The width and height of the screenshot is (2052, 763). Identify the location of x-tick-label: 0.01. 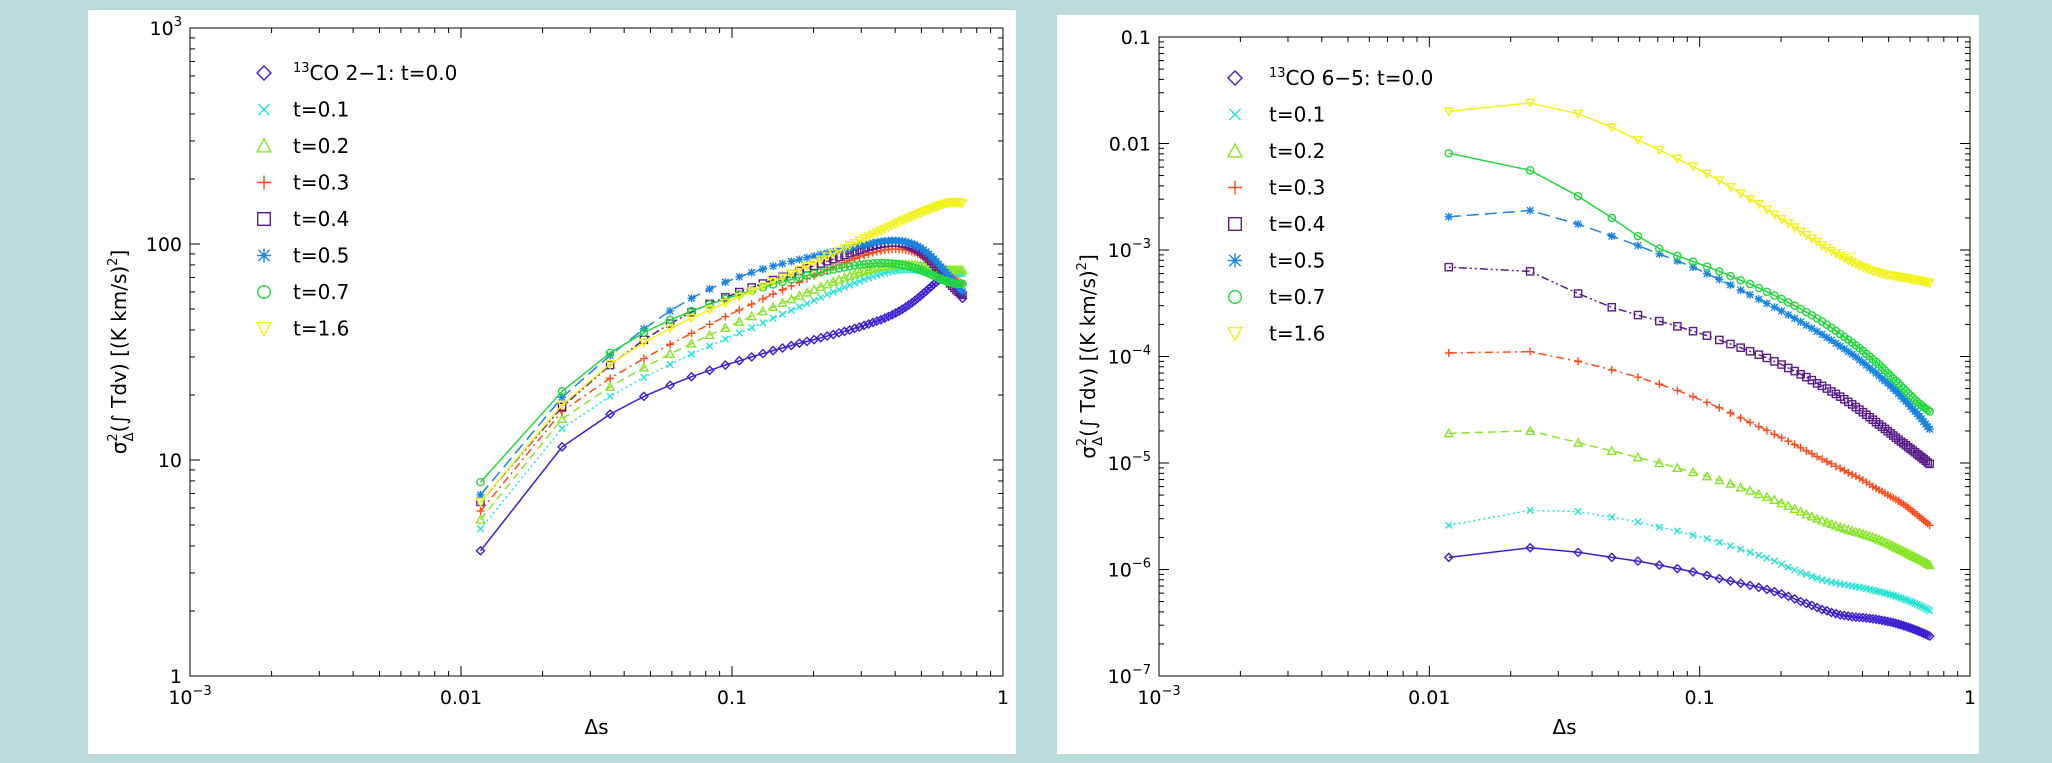
(461, 698).